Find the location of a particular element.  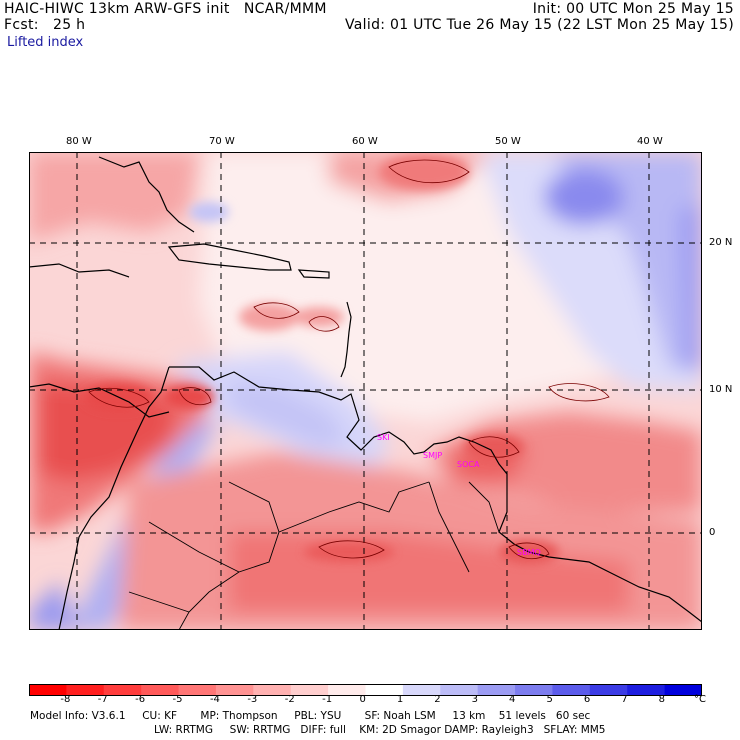

colorbar-label: 8 is located at coordinates (661, 699).